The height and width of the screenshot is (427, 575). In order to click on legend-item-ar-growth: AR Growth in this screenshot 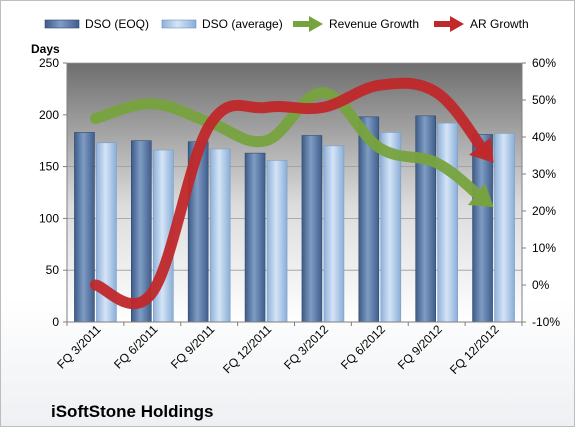, I will do `click(481, 24)`.